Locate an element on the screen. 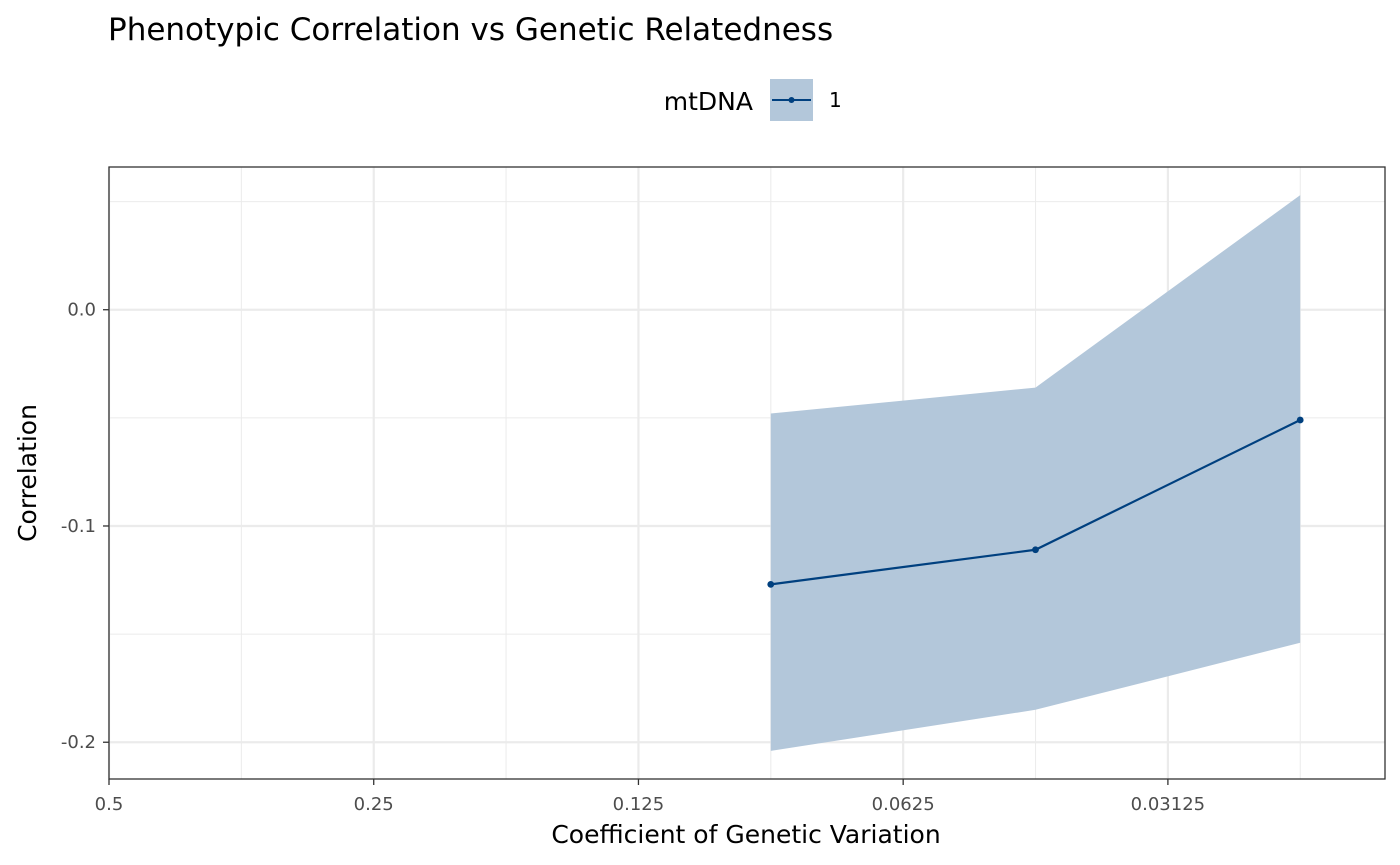 The image size is (1400, 865). x-tick-label: 0.5 is located at coordinates (109, 804).